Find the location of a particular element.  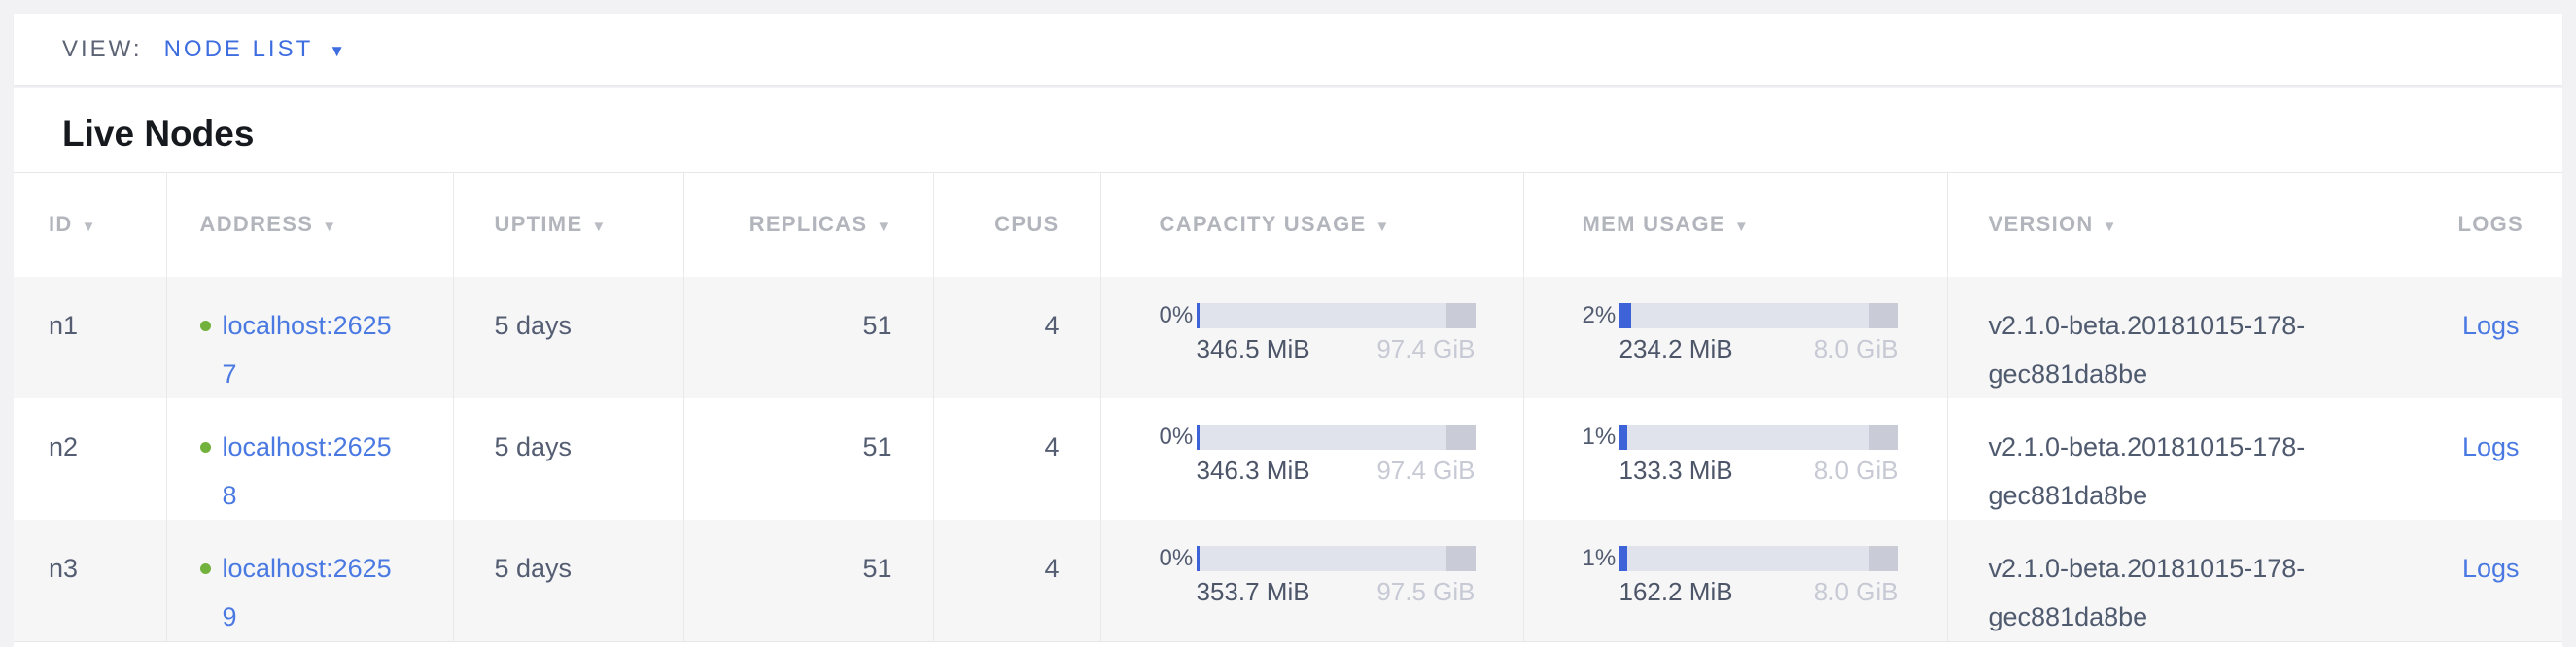

mem-usage-bar: 2% is located at coordinates (1764, 314).